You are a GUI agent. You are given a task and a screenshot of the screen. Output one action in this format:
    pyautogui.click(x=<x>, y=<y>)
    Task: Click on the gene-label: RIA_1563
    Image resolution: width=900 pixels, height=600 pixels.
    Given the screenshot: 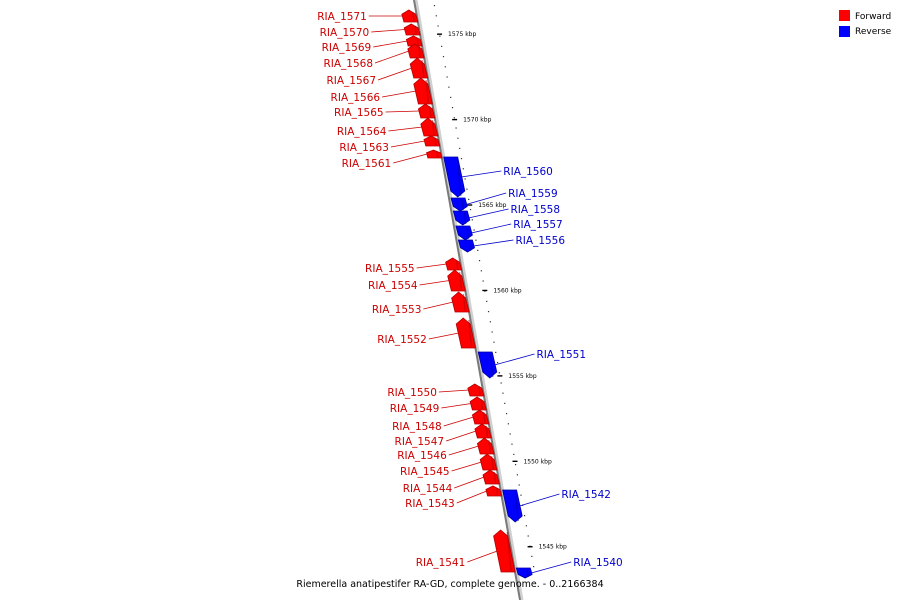 What is the action you would take?
    pyautogui.click(x=364, y=148)
    